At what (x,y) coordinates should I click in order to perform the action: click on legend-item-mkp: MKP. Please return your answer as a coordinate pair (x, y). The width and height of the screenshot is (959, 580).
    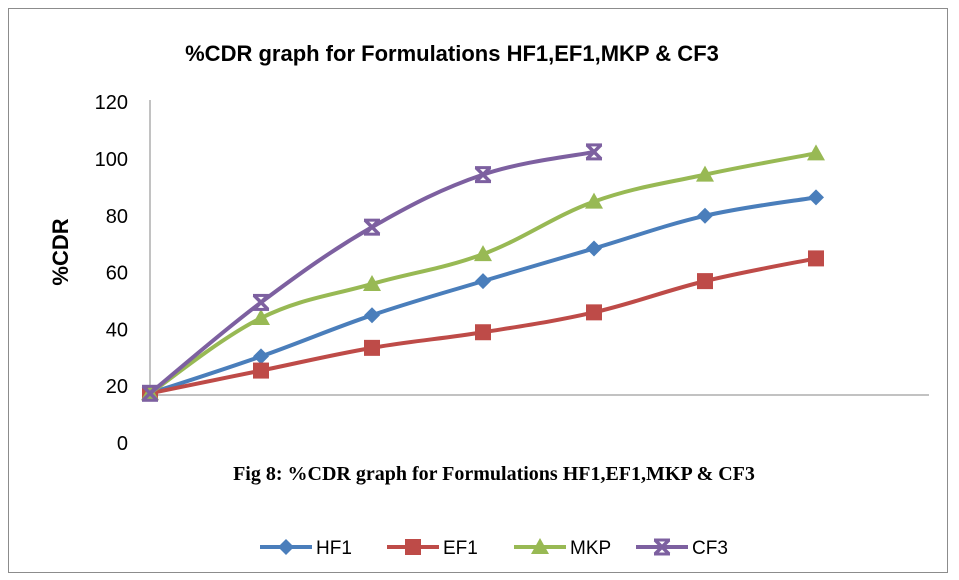
    Looking at the image, I should click on (562, 548).